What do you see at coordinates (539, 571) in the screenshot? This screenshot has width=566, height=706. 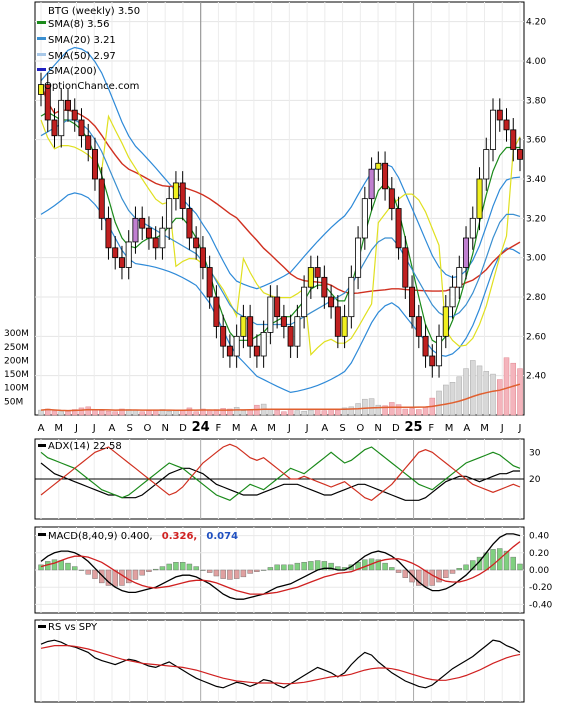 I see `macd-tick-label: 0.00` at bounding box center [539, 571].